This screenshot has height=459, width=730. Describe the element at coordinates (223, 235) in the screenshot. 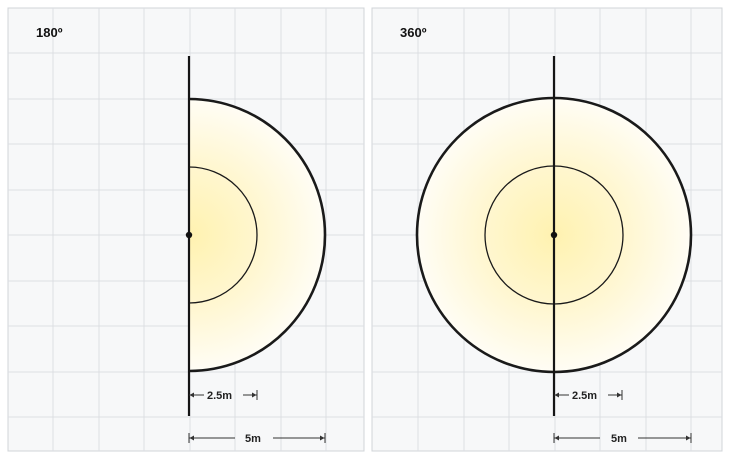

I see `semicircle-inner-boundary` at that location.